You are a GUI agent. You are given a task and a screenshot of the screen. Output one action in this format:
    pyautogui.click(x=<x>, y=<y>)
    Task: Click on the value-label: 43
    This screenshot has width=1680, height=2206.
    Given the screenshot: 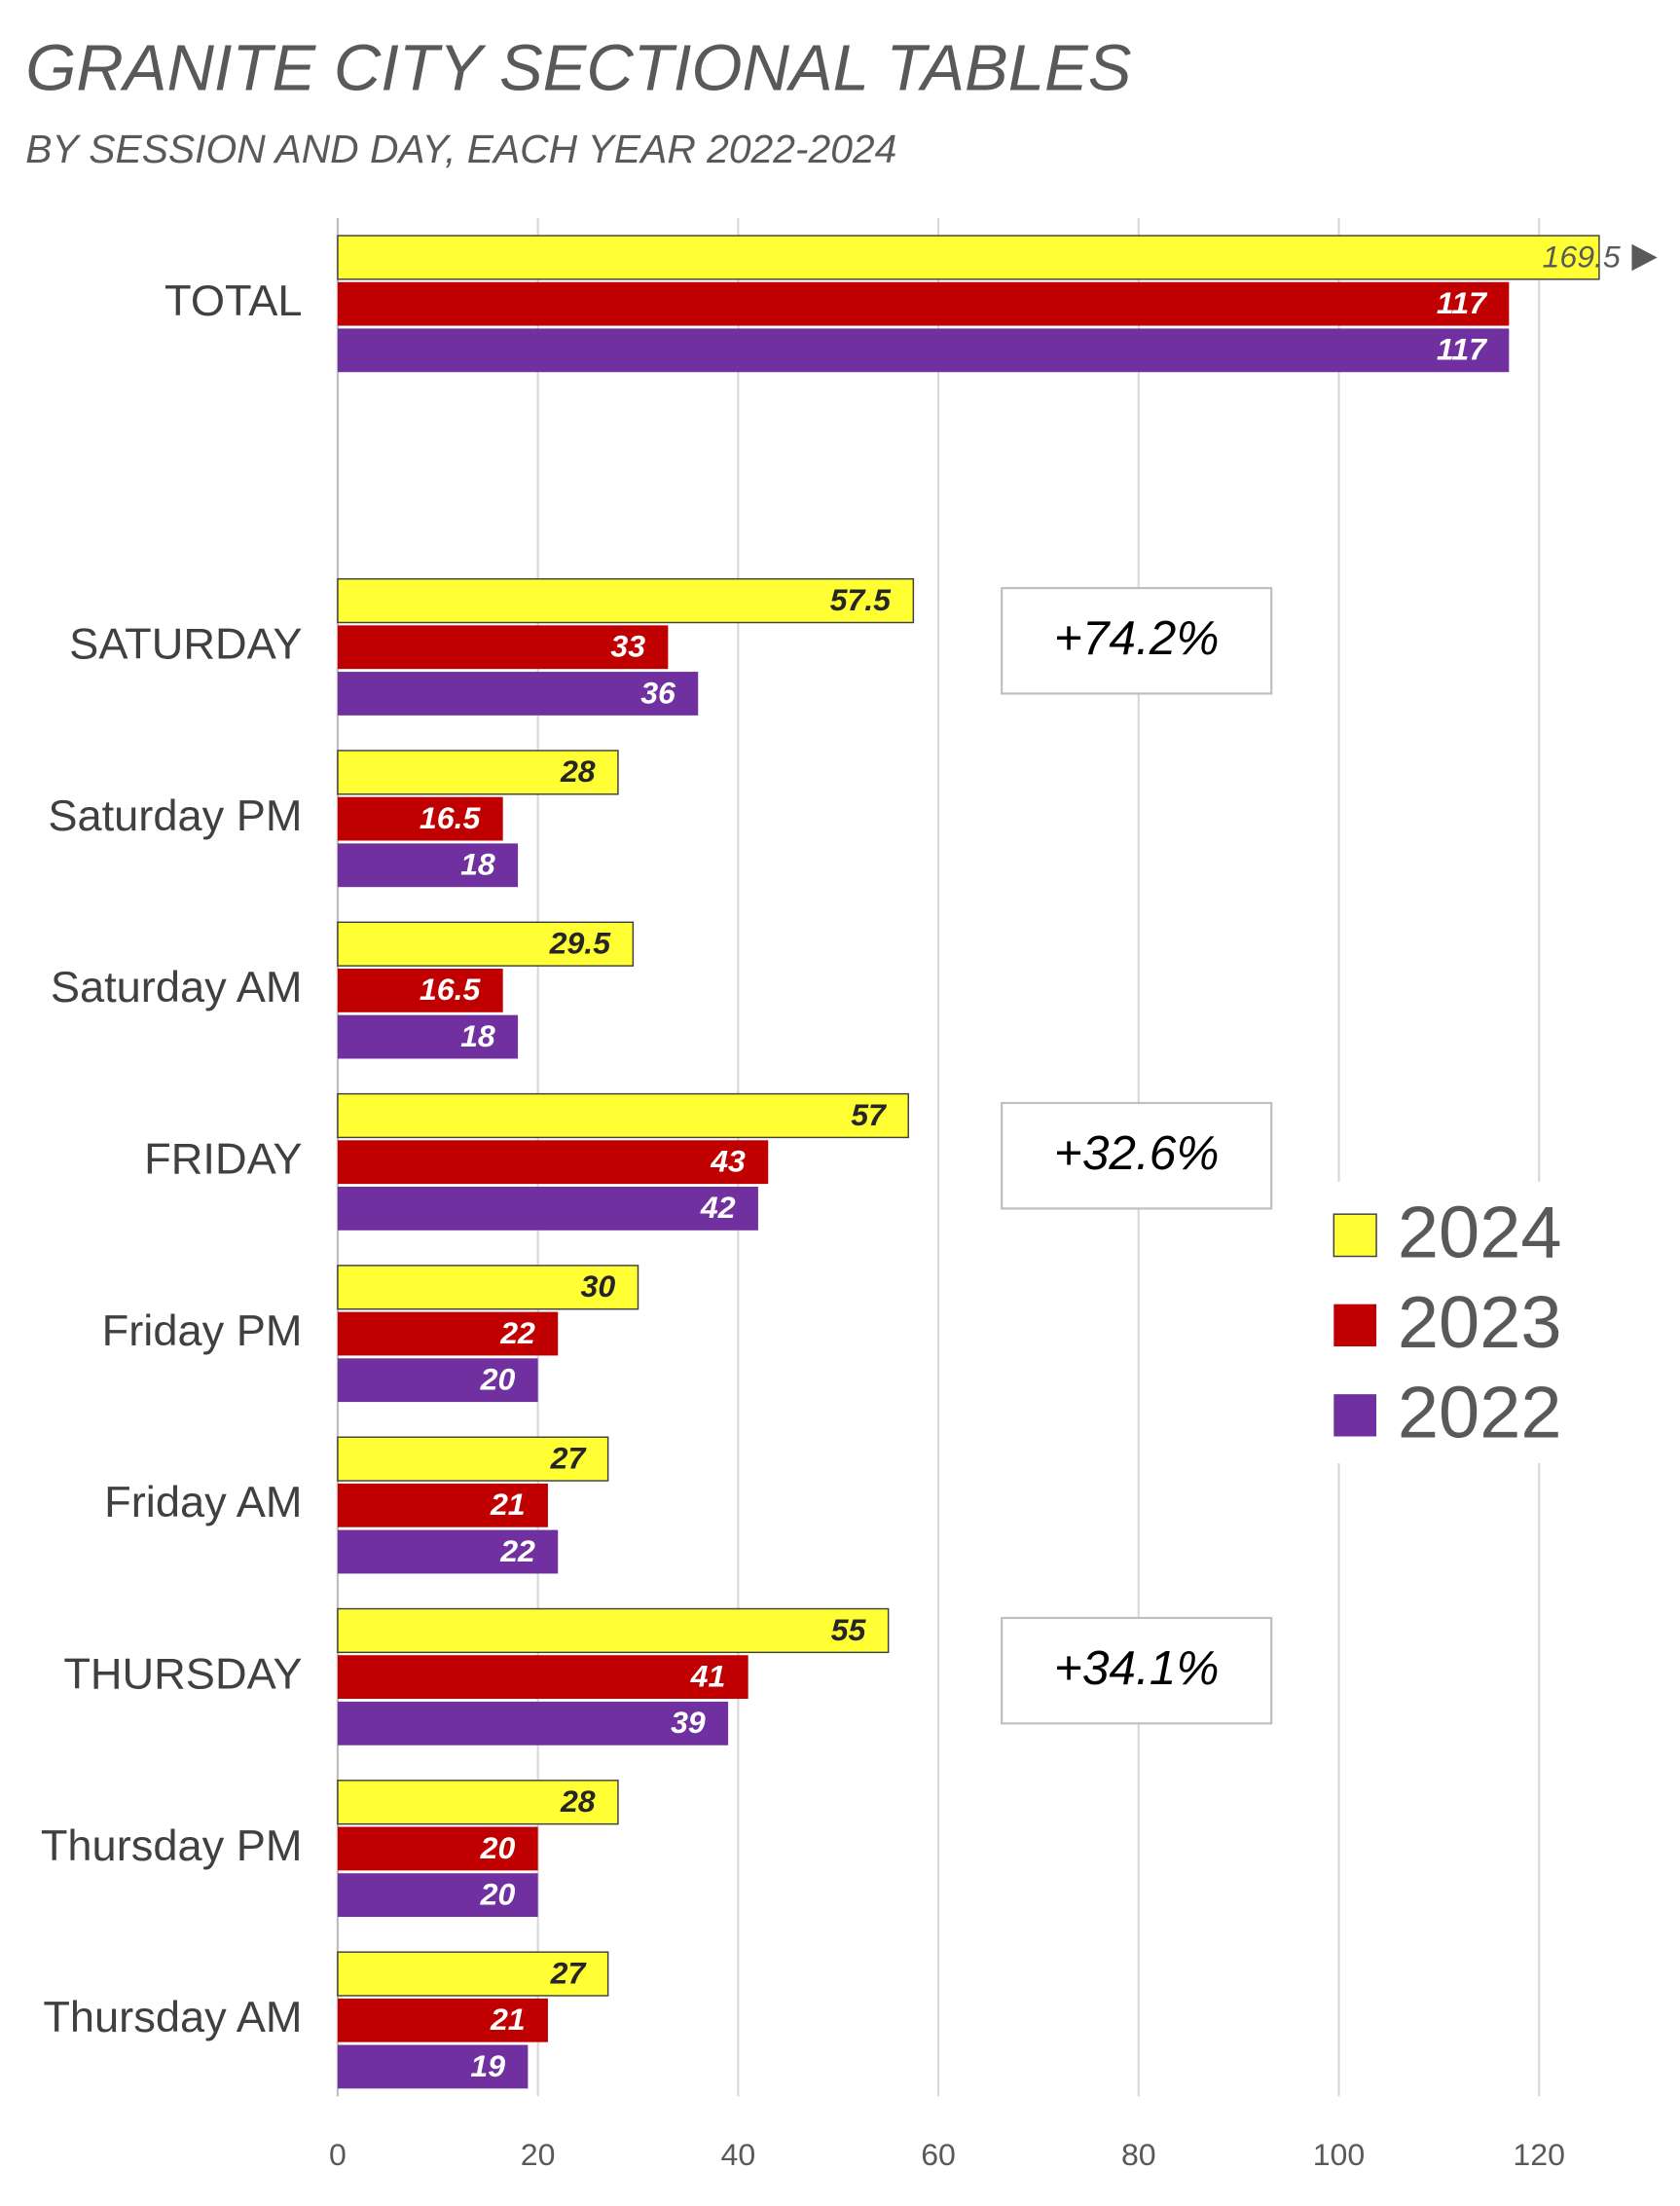 What is the action you would take?
    pyautogui.click(x=728, y=1161)
    